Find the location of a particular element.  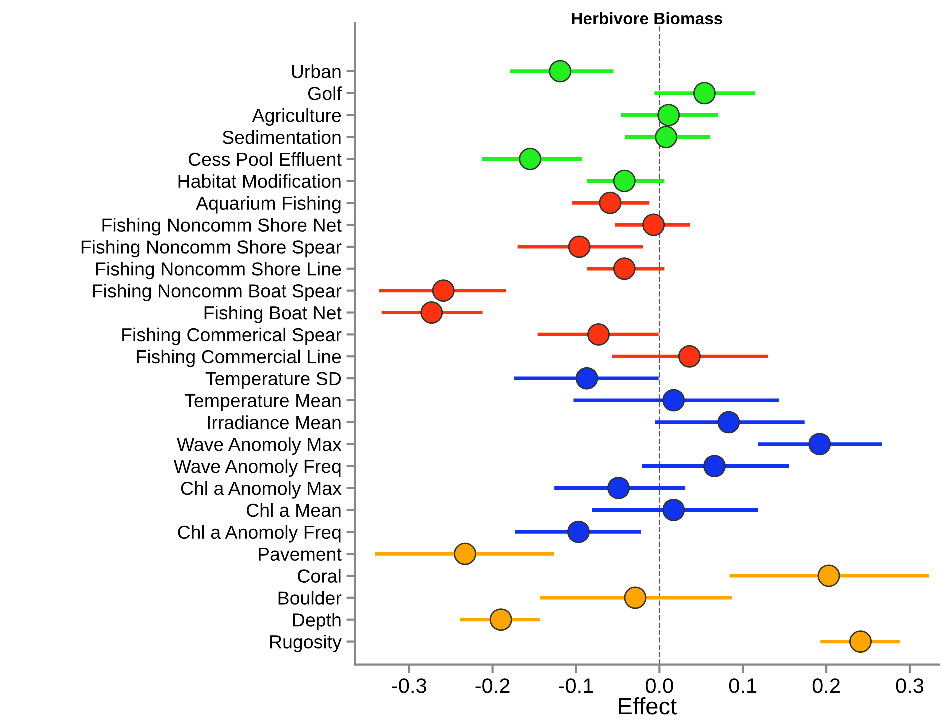

y-tick-label: Pavement is located at coordinates (300, 555).